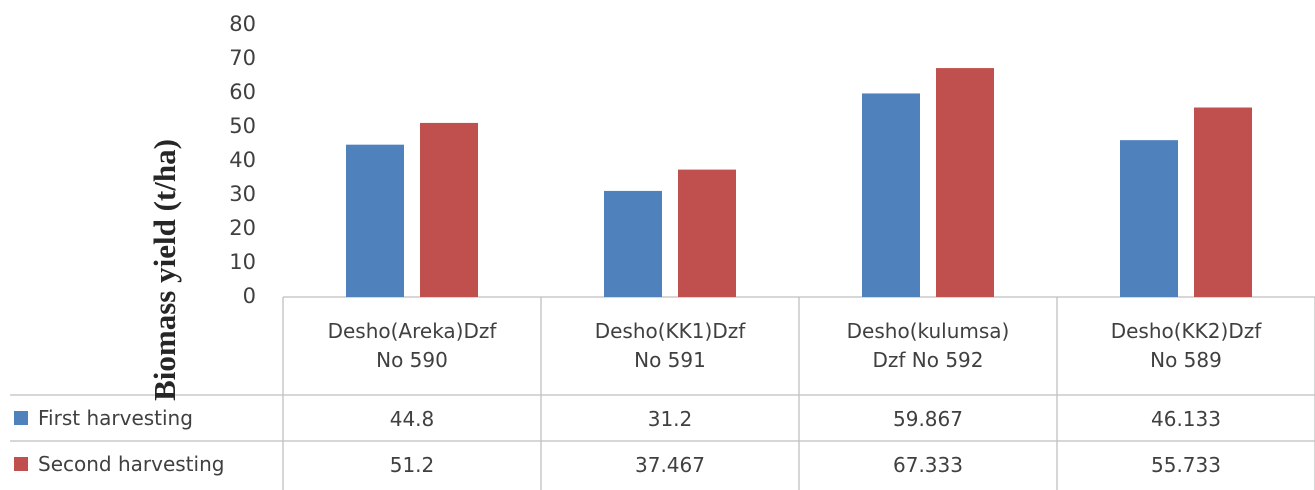  I want to click on y-tick-label: 50, so click(242, 126).